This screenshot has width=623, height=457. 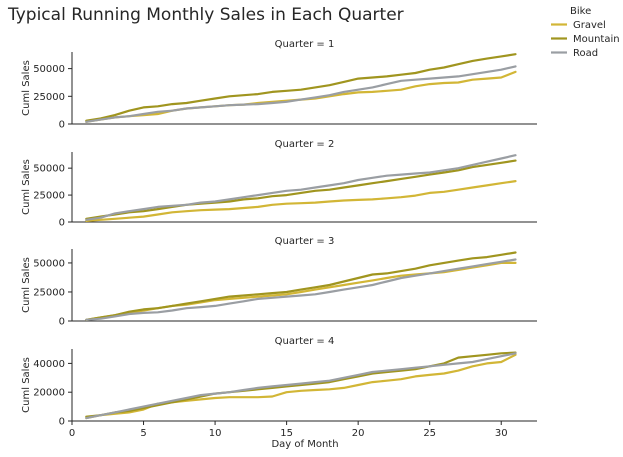 I want to click on legend-label: Road, so click(x=585, y=53).